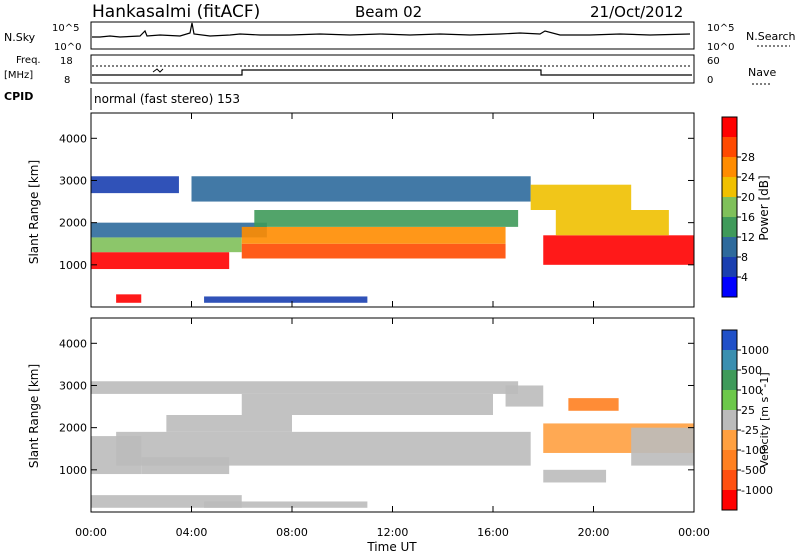  Describe the element at coordinates (748, 157) in the screenshot. I see `power-colorbar-tick-label-6: 28` at that location.